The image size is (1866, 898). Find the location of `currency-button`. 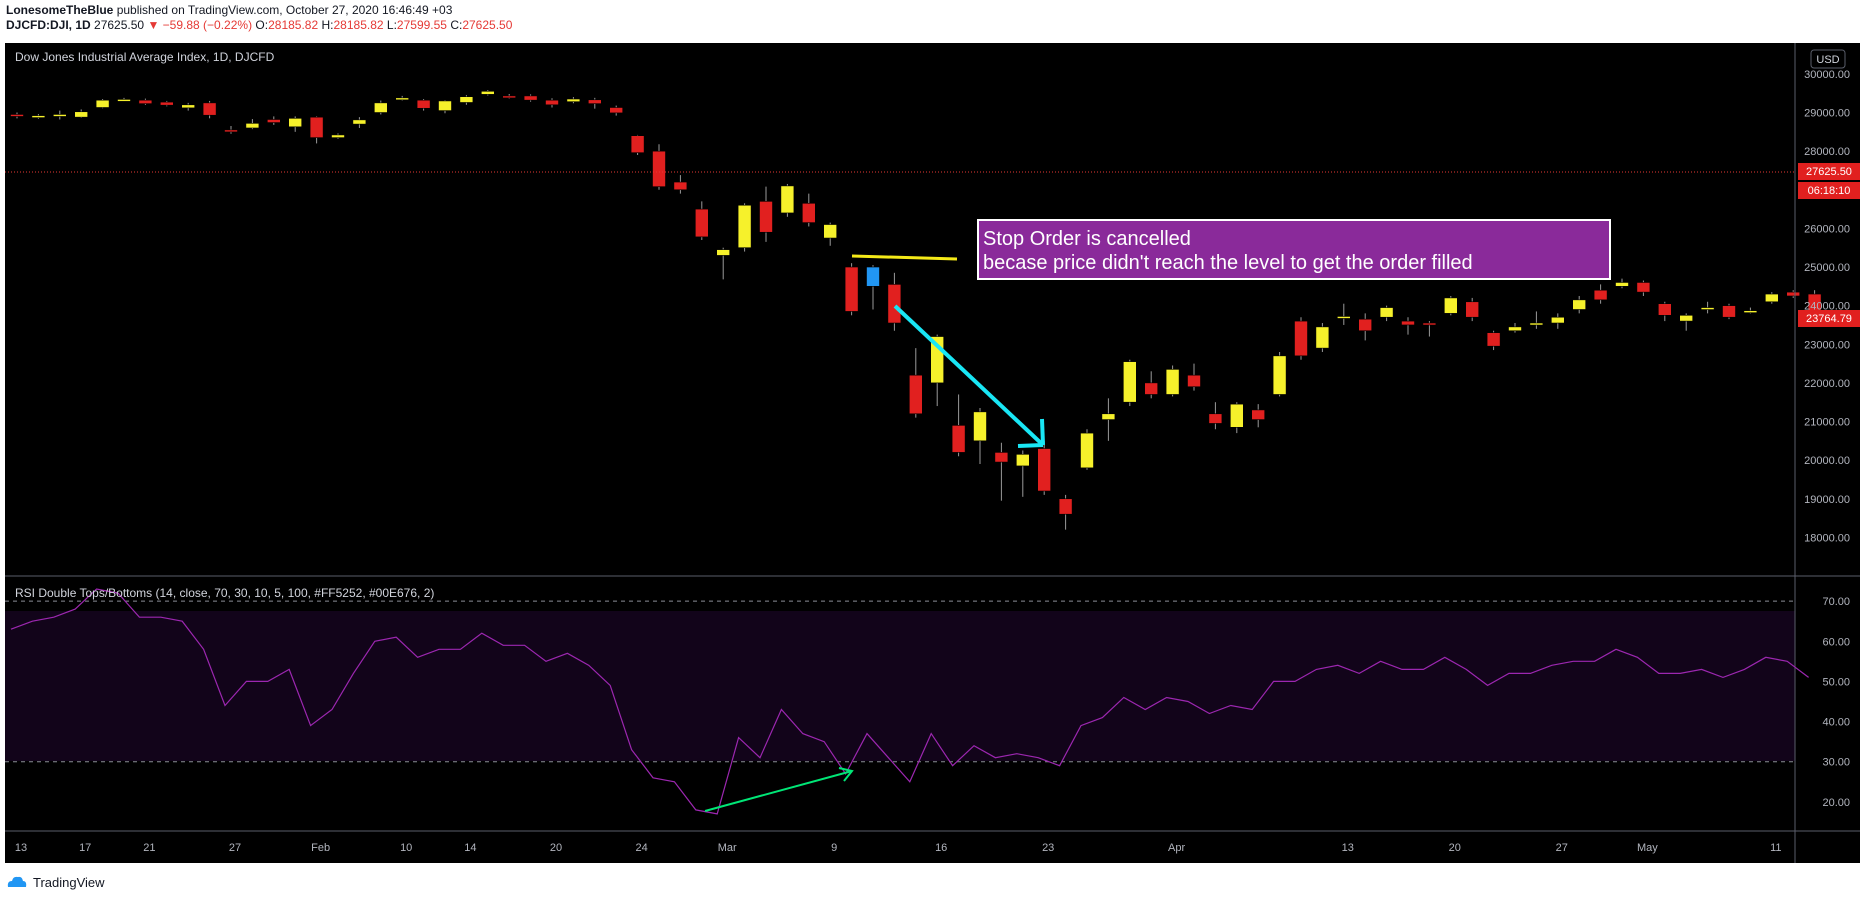

currency-button is located at coordinates (1828, 59).